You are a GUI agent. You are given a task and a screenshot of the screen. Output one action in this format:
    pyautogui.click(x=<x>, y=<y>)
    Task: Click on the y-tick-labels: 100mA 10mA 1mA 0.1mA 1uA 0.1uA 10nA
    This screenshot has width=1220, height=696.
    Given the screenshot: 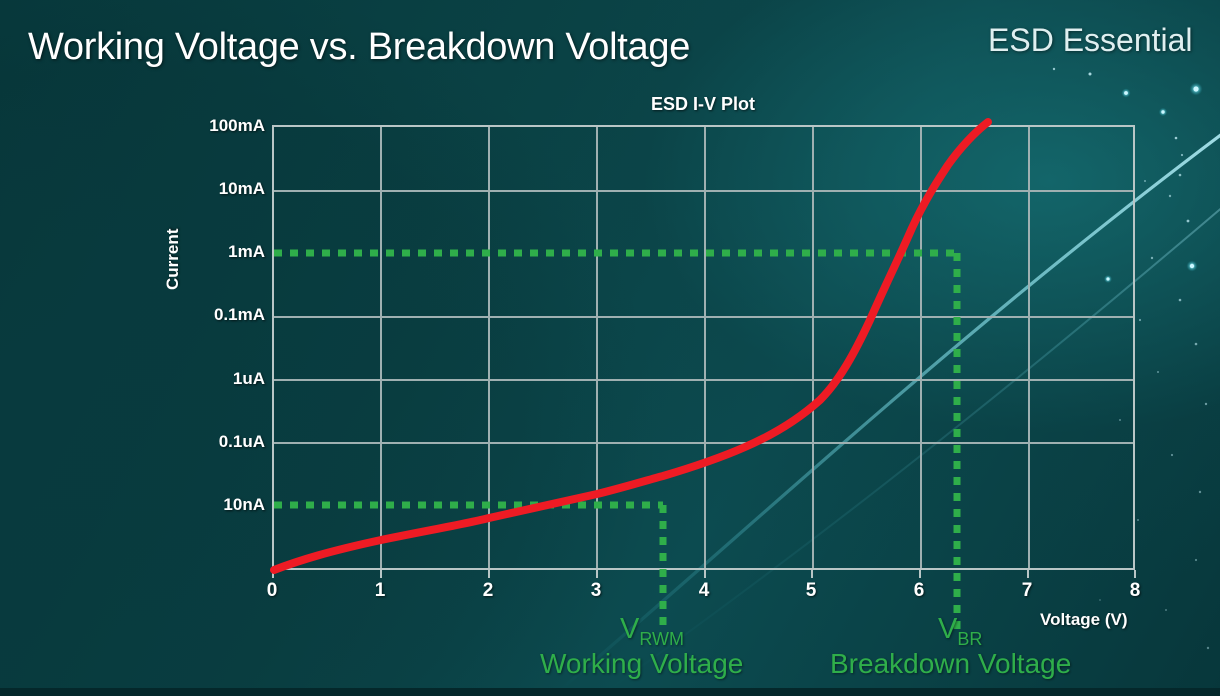 What is the action you would take?
    pyautogui.click(x=185, y=348)
    